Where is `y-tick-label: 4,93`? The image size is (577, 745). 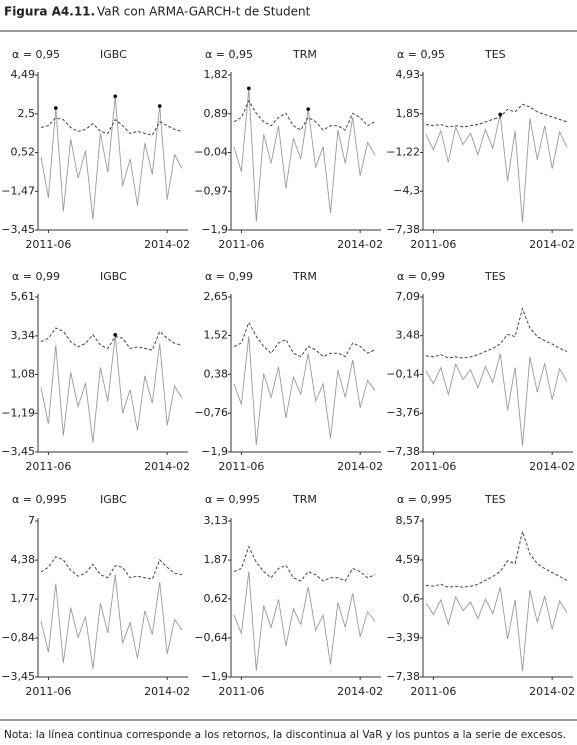
y-tick-label: 4,93 is located at coordinates (408, 74).